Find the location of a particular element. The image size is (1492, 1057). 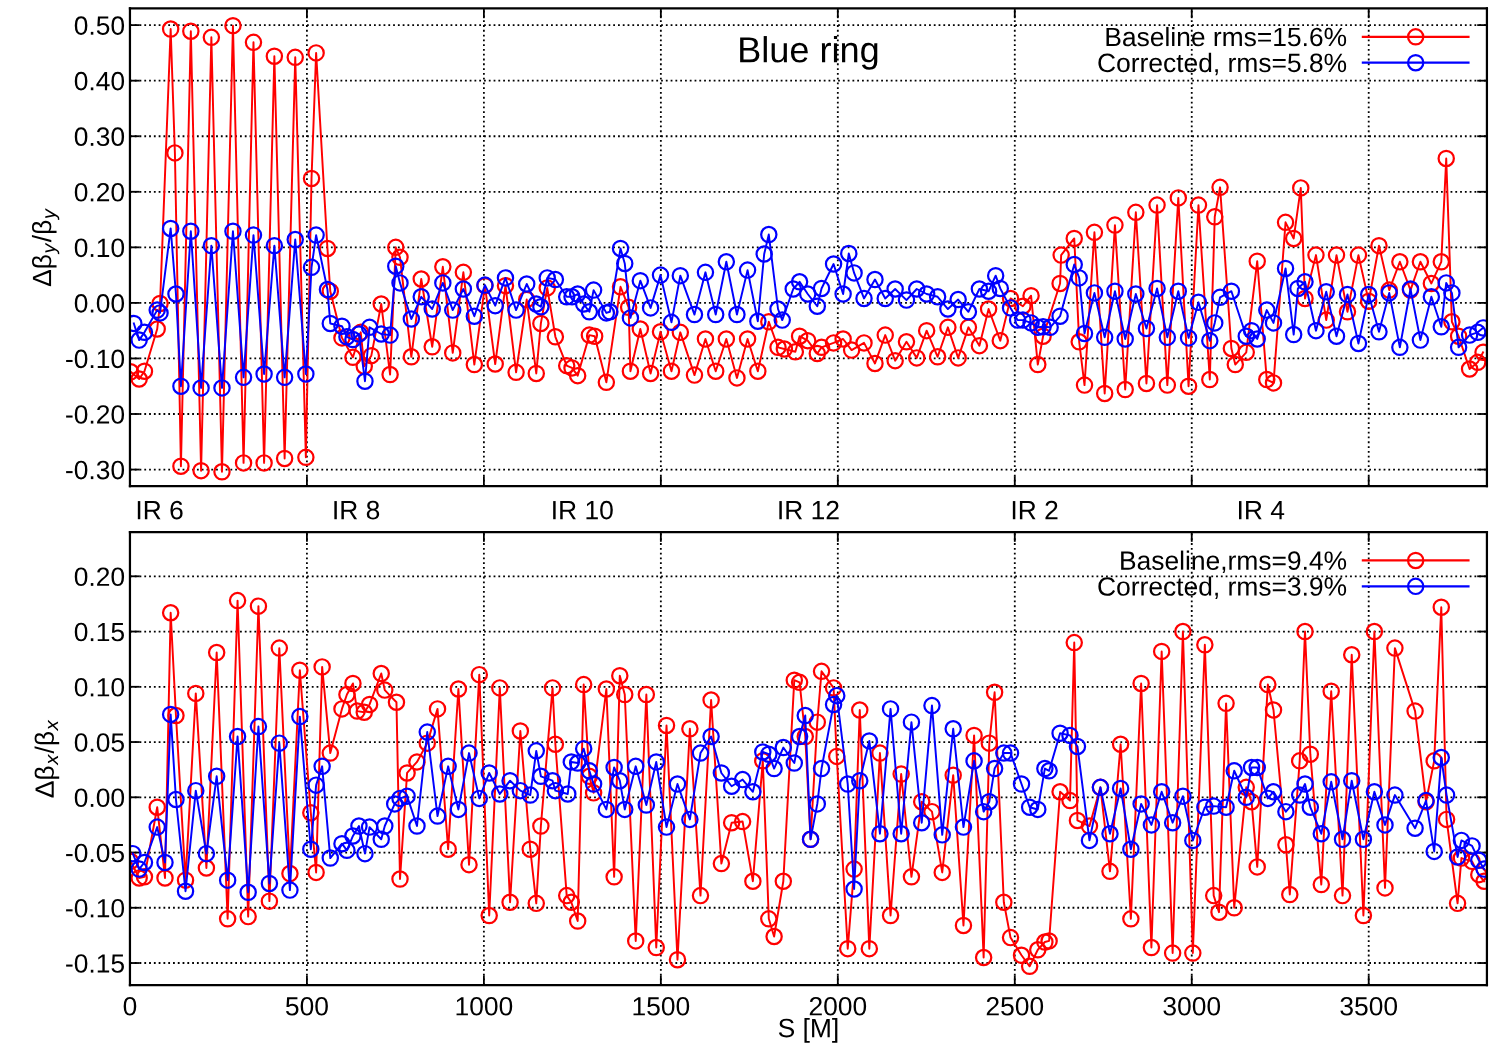

text: IR 10 is located at coordinates (583, 510).